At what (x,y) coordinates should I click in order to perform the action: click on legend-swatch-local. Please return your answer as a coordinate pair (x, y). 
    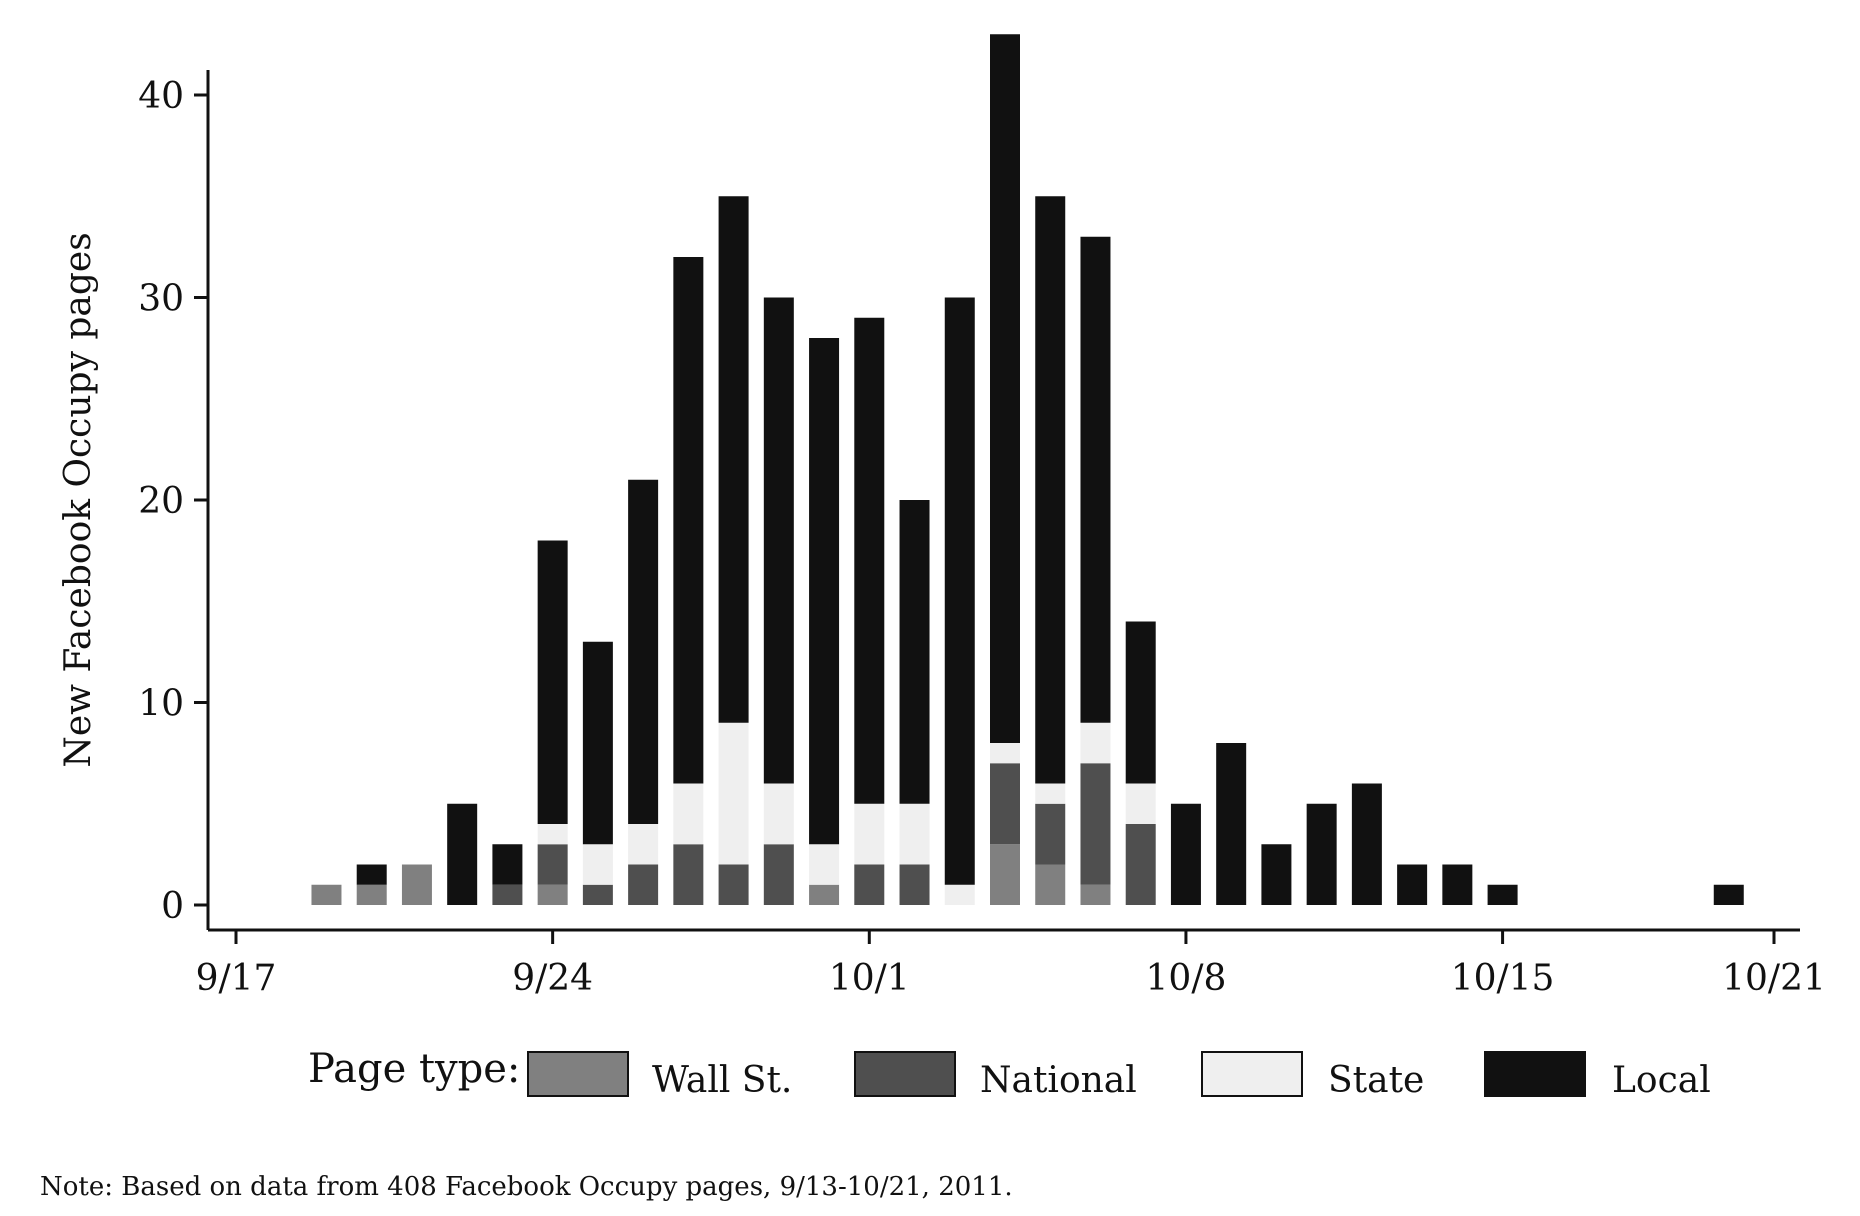
    Looking at the image, I should click on (1535, 1074).